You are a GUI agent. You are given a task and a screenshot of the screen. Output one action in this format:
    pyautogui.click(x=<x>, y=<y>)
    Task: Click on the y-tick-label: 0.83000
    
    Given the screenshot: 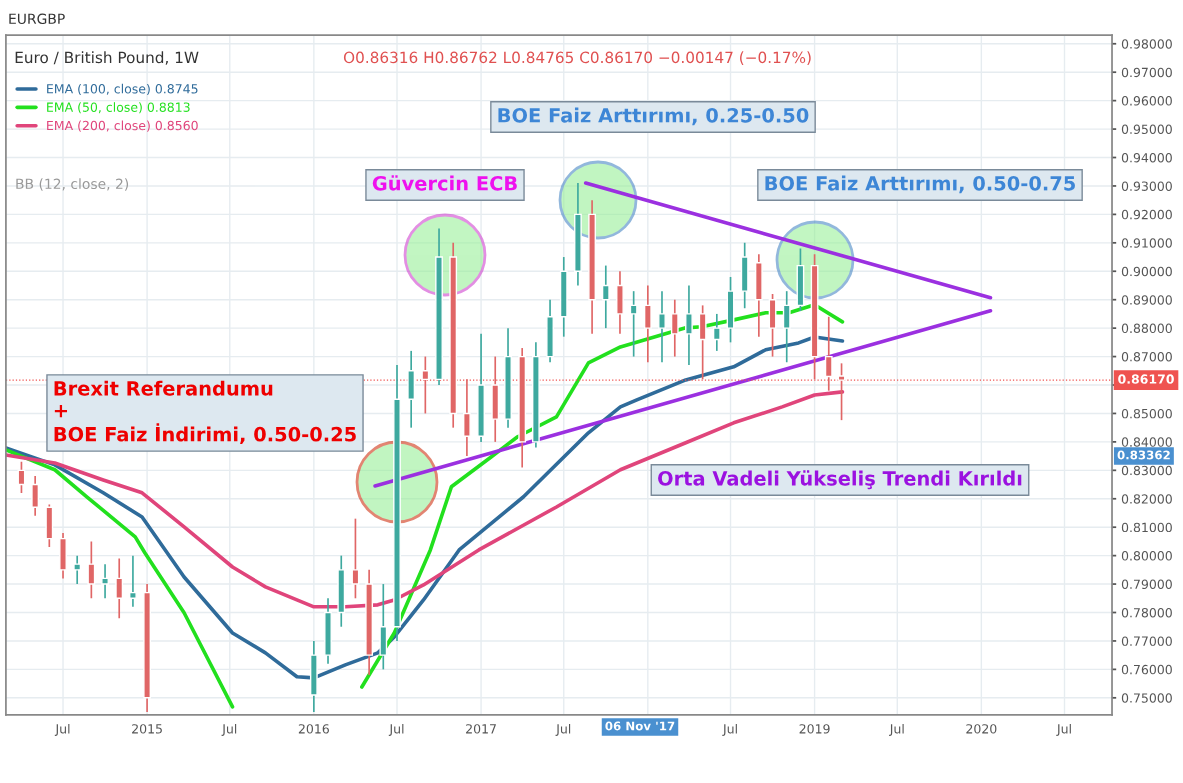 What is the action you would take?
    pyautogui.click(x=1146, y=470)
    